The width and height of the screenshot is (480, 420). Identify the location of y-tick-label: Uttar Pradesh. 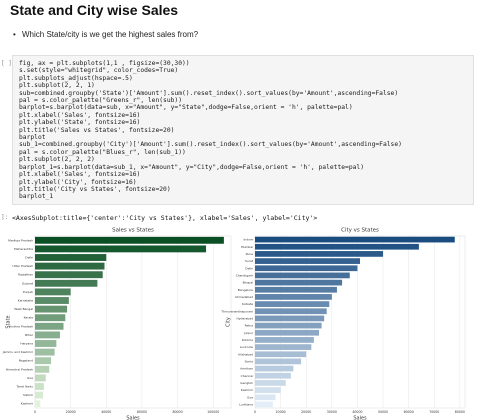
(22, 266).